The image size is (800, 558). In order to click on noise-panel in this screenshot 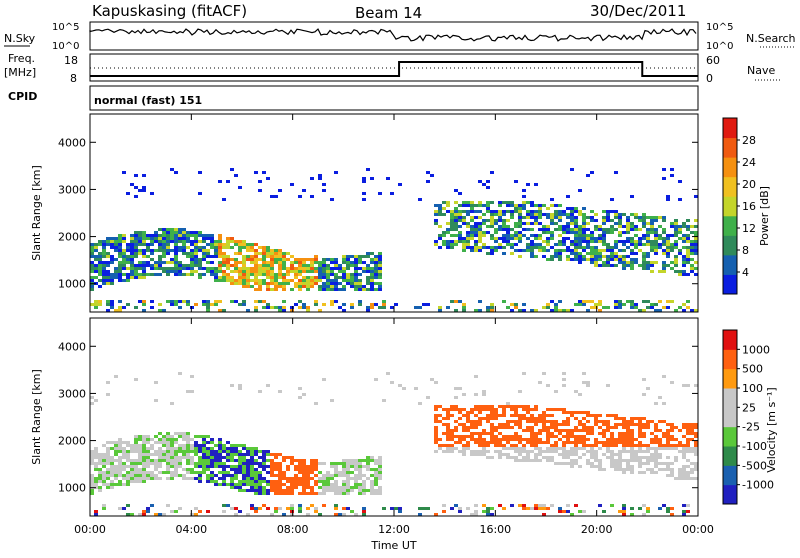, I will do `click(394, 36)`.